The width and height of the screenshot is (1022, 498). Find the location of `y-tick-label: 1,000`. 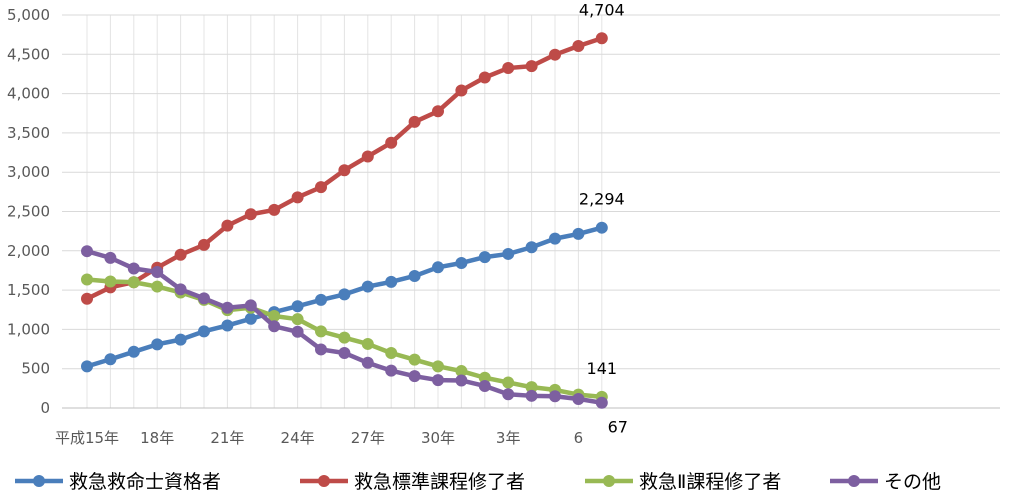

y-tick-label: 1,000 is located at coordinates (28, 329).